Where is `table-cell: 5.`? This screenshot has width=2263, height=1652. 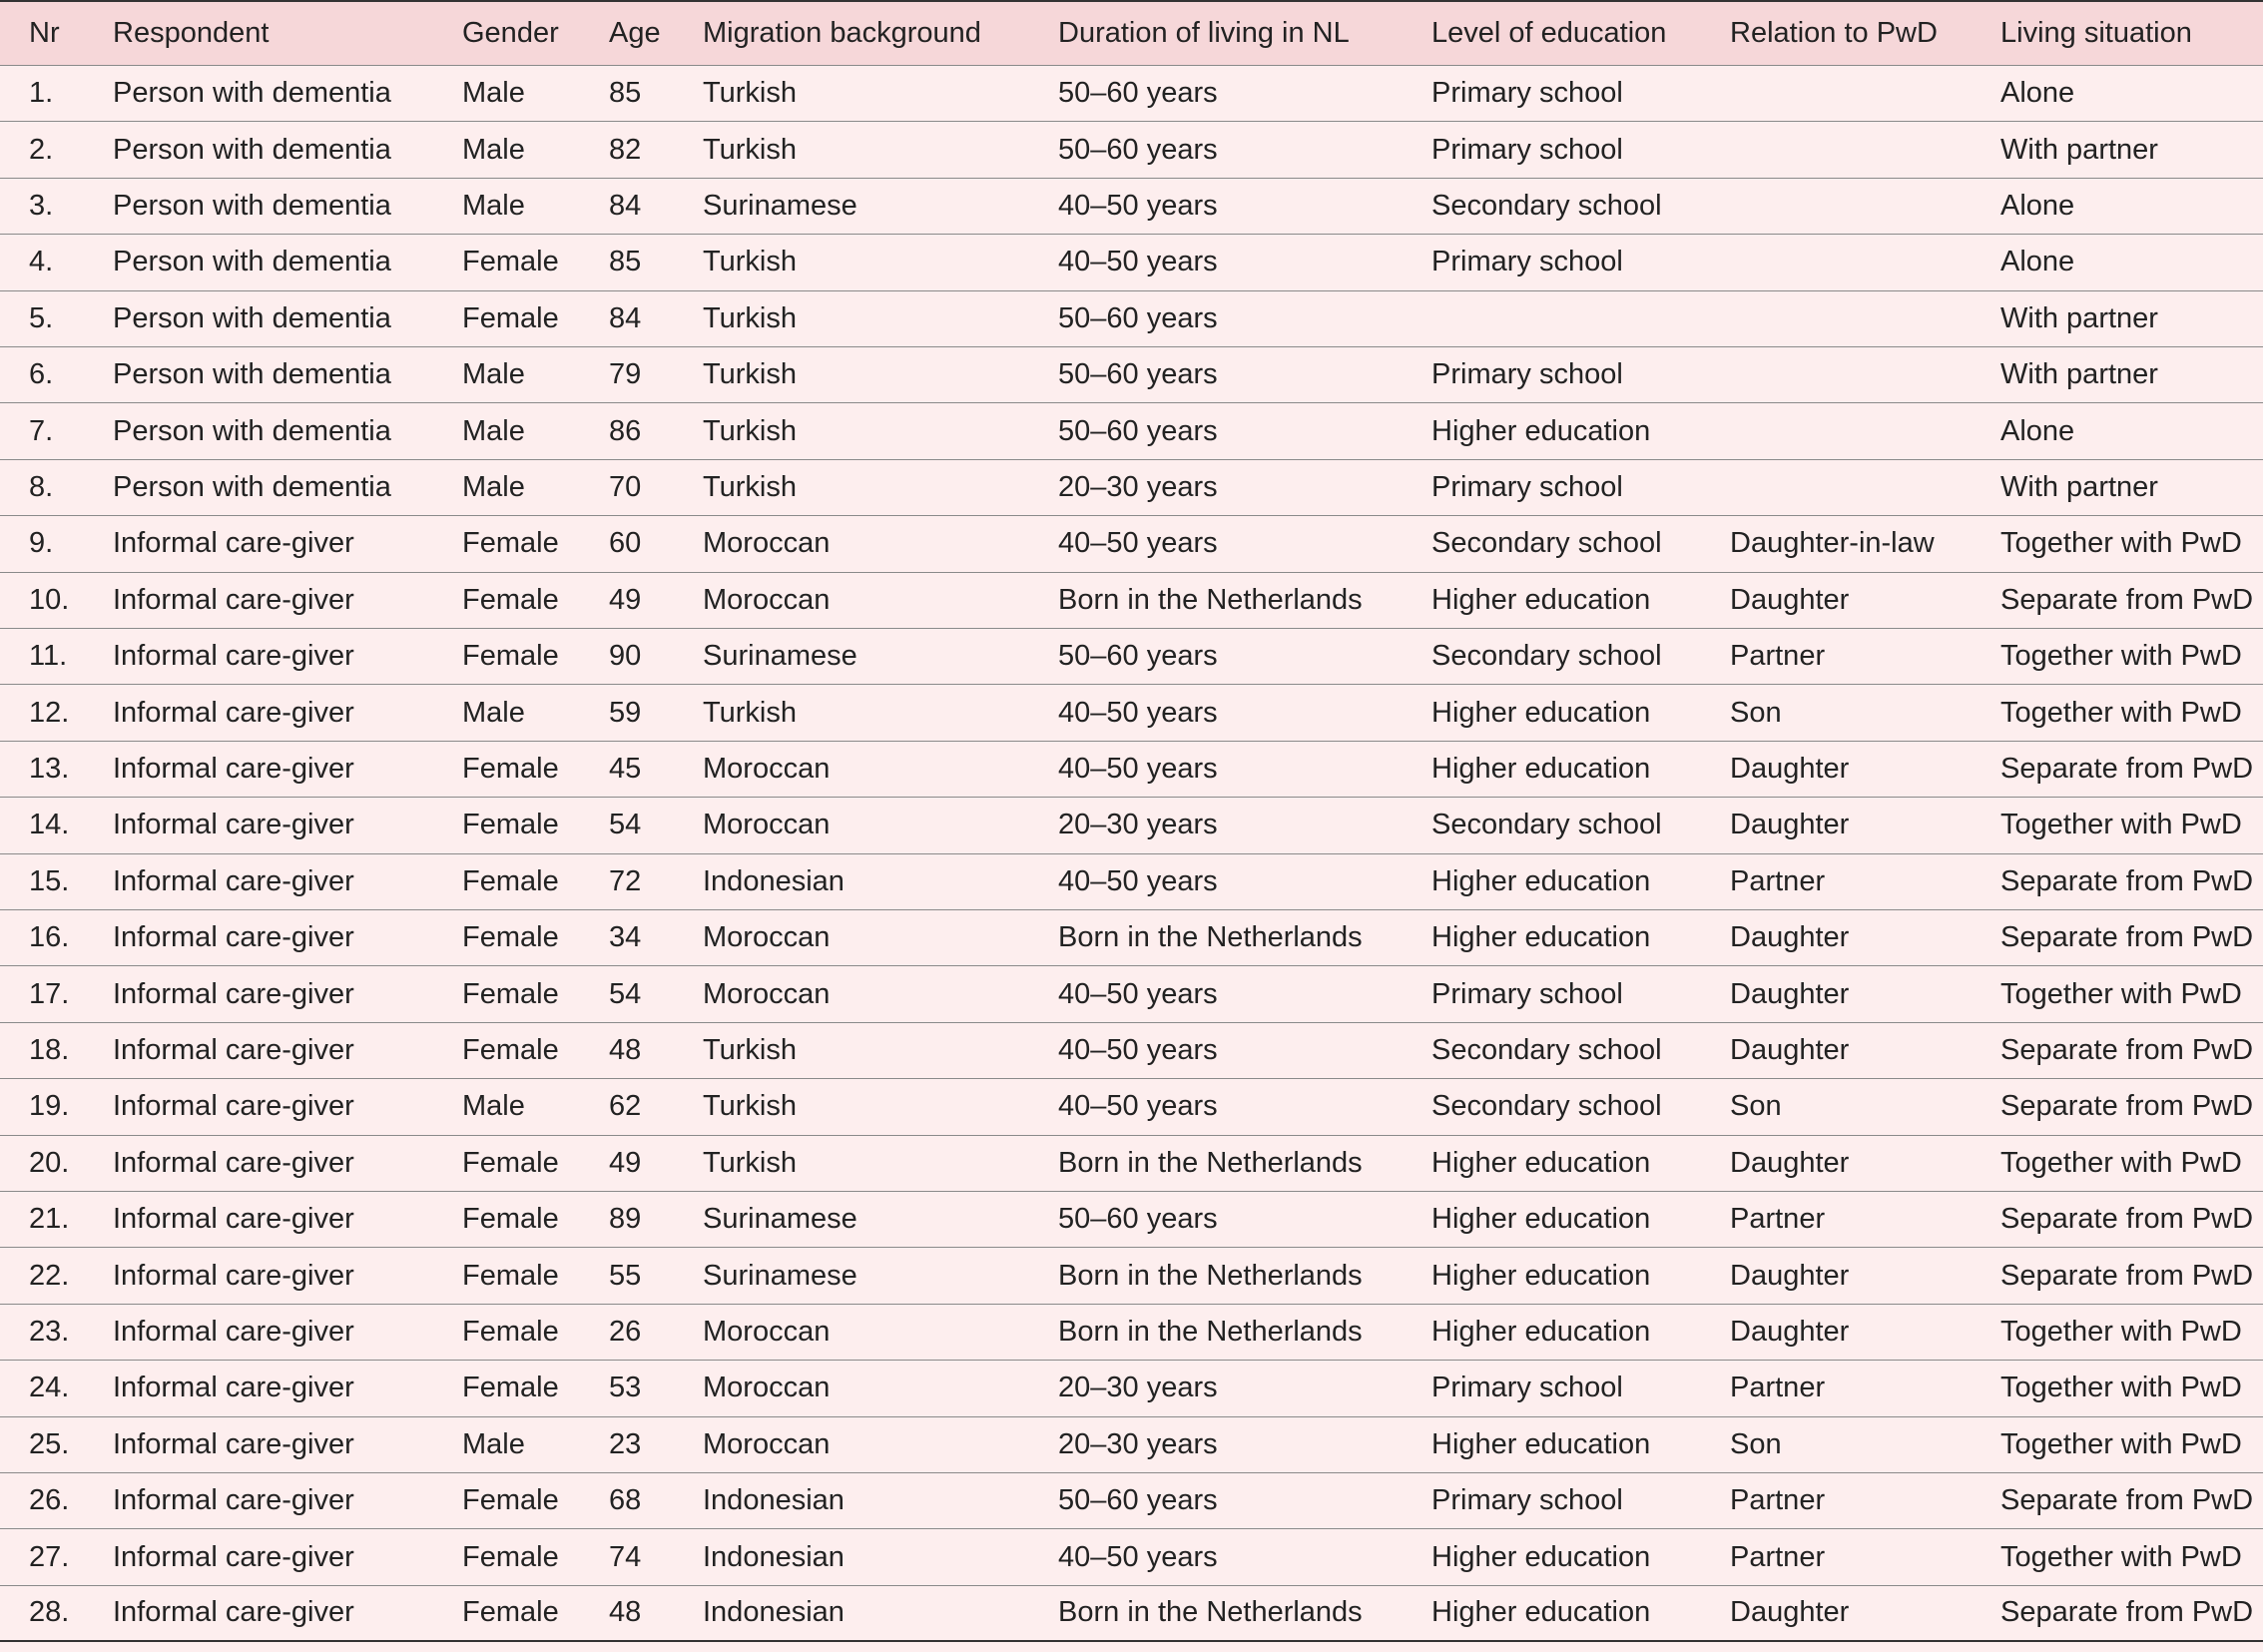
table-cell: 5. is located at coordinates (41, 317).